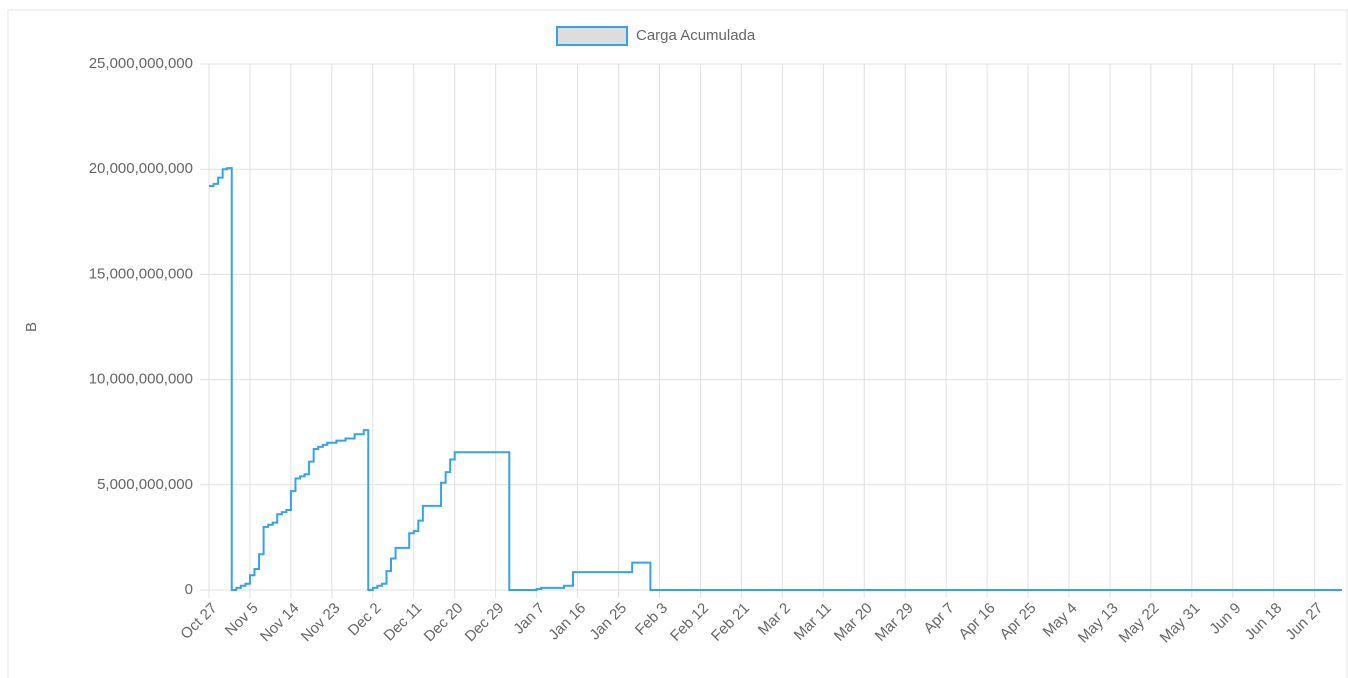 This screenshot has width=1348, height=678. I want to click on x-tick-label: May 31, so click(1180, 623).